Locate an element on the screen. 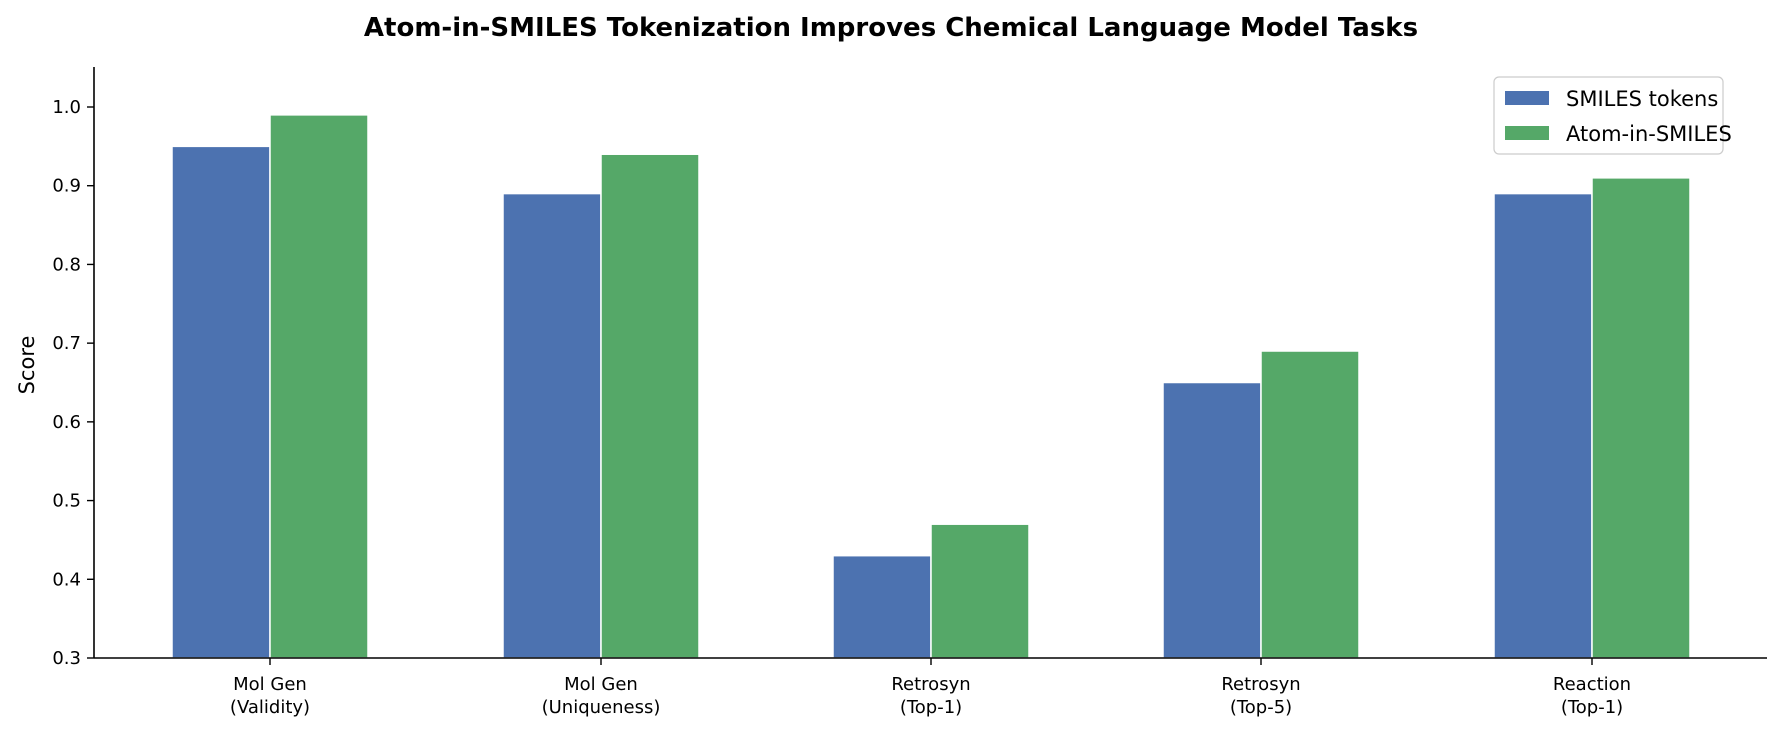  x-category-label: (Validity) is located at coordinates (270, 707).